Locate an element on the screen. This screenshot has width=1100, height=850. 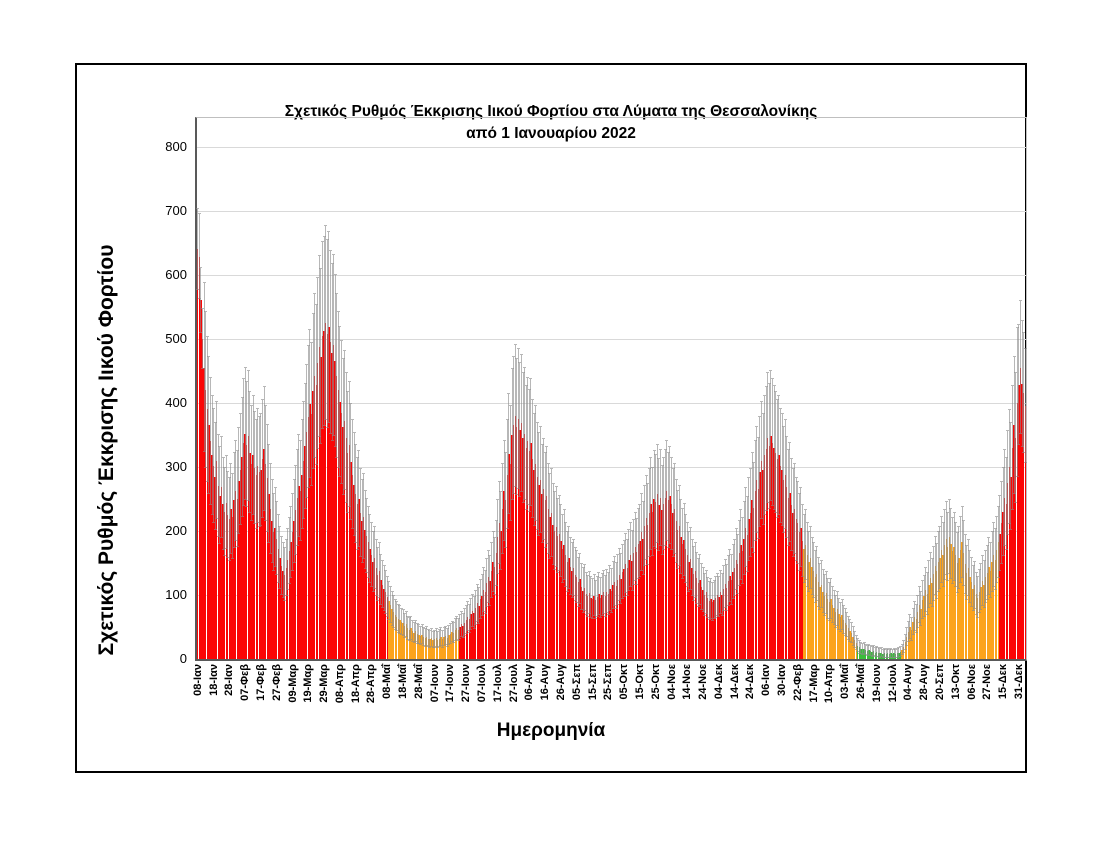
x-tick-label: 27-Ιουλ is located at coordinates (513, 683).